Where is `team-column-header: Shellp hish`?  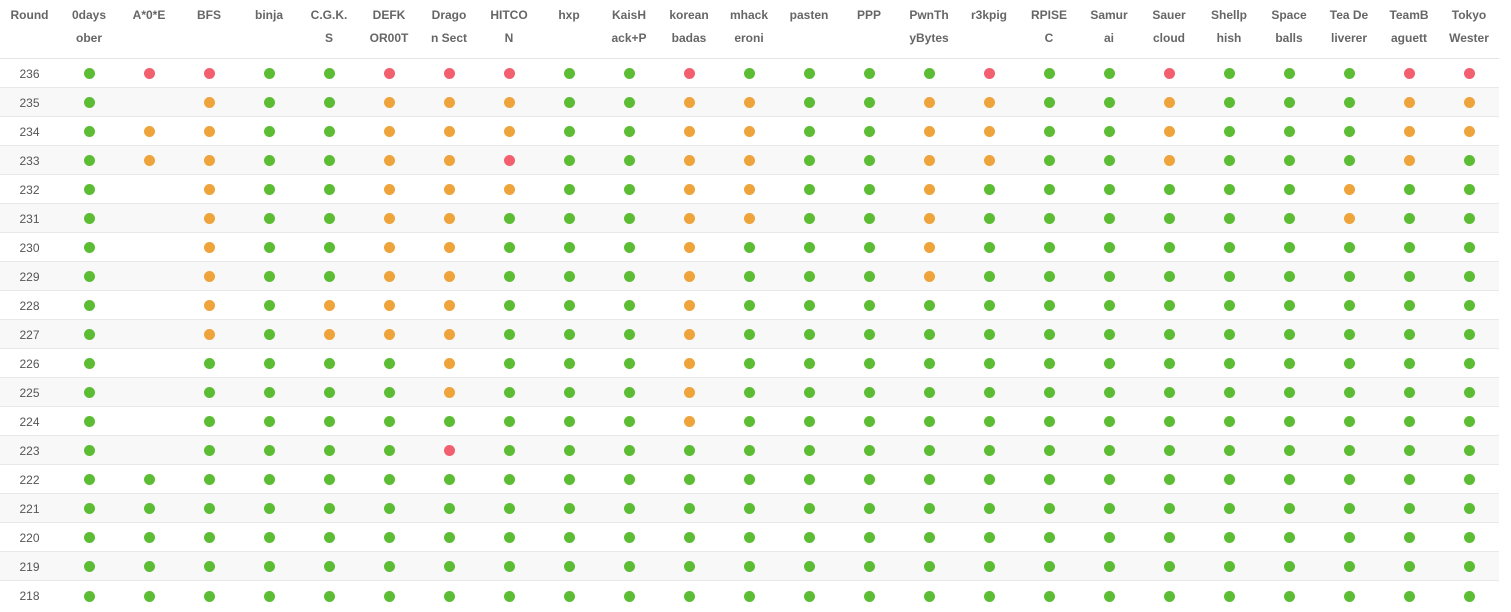
team-column-header: Shellp hish is located at coordinates (1229, 29).